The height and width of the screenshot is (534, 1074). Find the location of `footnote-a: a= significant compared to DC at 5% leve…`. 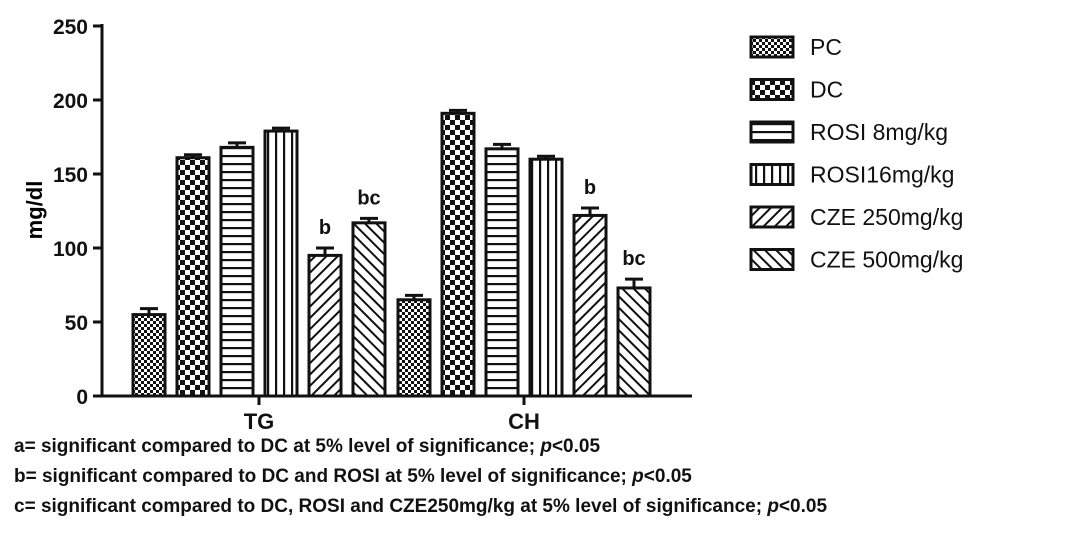

footnote-a: a= significant compared to DC at 5% leve… is located at coordinates (541, 447).